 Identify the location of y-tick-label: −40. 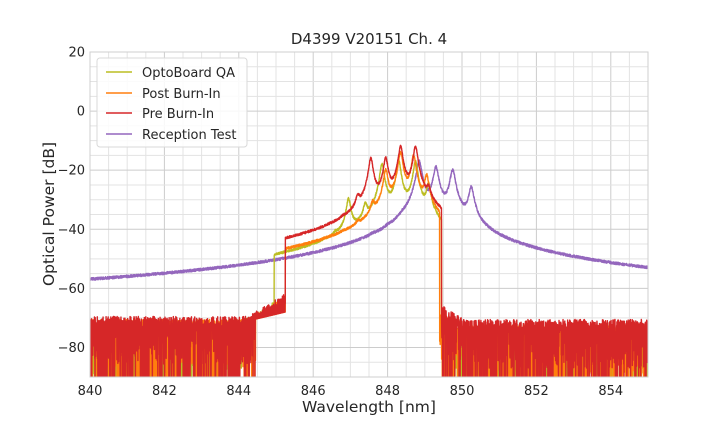
(71, 230).